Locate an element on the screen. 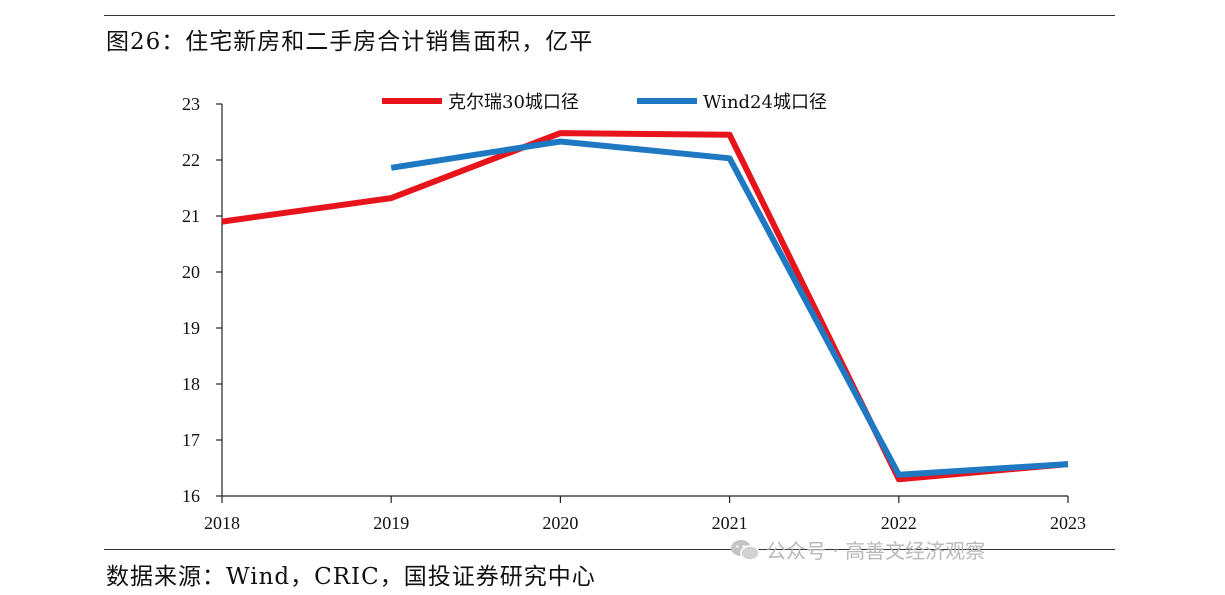 The height and width of the screenshot is (595, 1225). x-tick-label: 2022 is located at coordinates (899, 523).